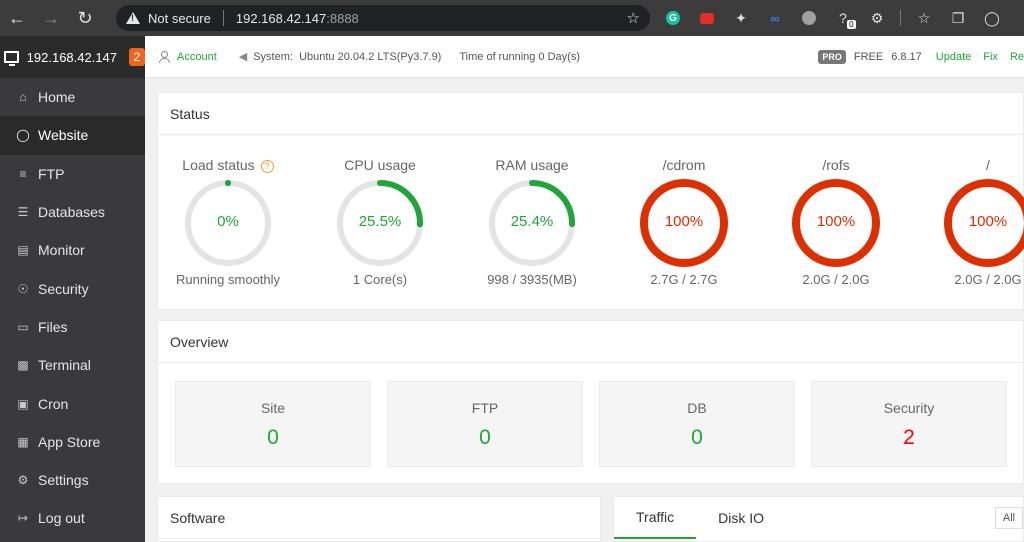  I want to click on alert-count-badge: 2, so click(137, 57).